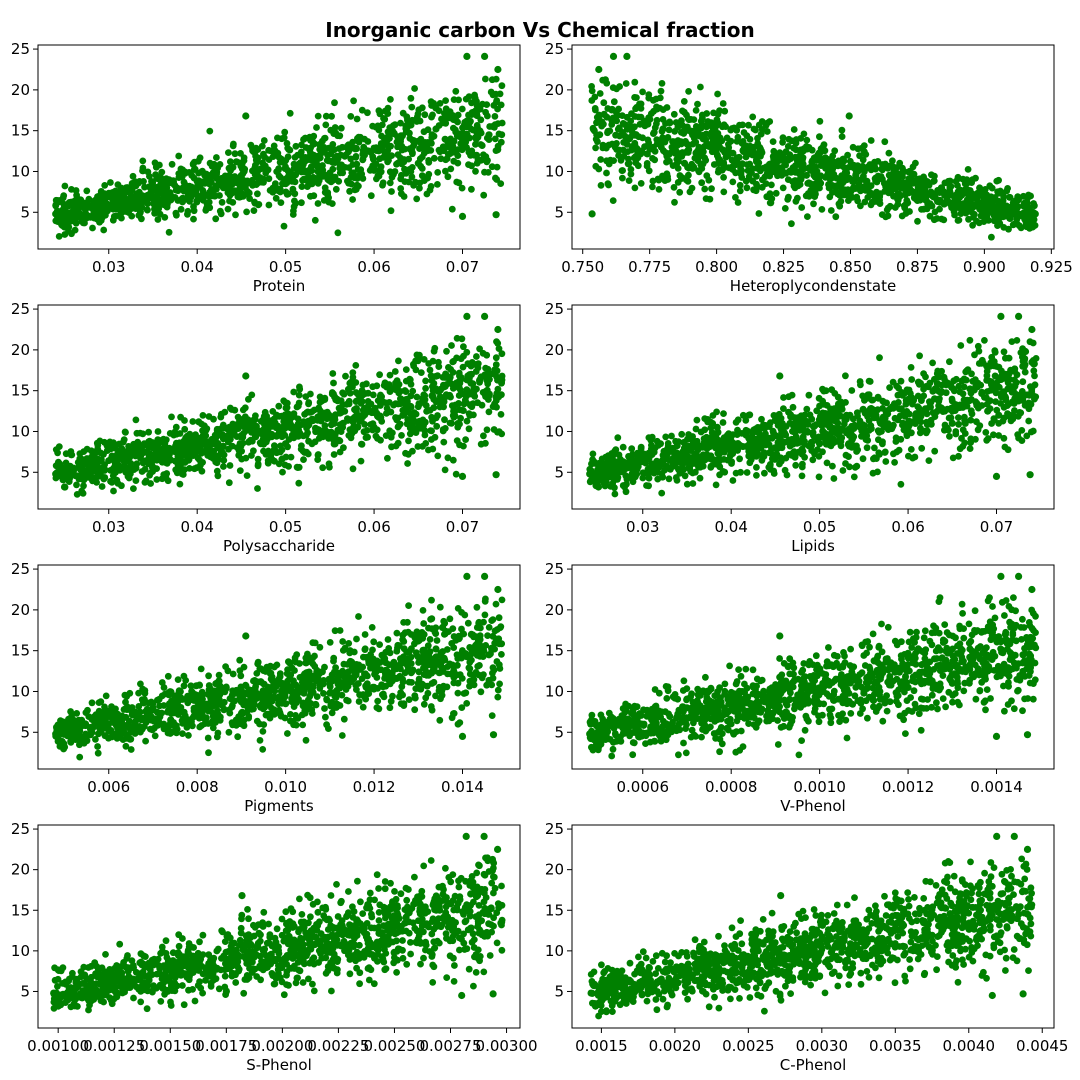 This screenshot has width=1080, height=1080. Describe the element at coordinates (20, 431) in the screenshot. I see `y-tick-label: 10` at that location.